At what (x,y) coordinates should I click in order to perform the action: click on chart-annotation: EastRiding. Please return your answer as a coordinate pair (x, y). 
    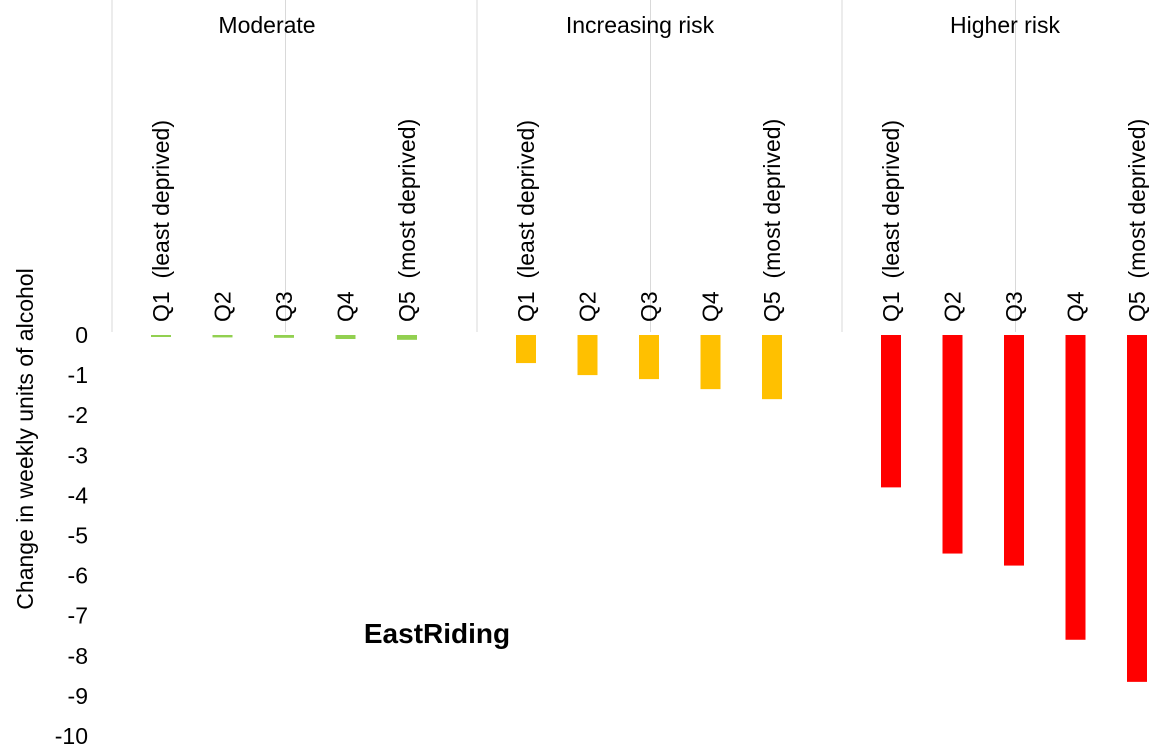
    Looking at the image, I should click on (437, 633).